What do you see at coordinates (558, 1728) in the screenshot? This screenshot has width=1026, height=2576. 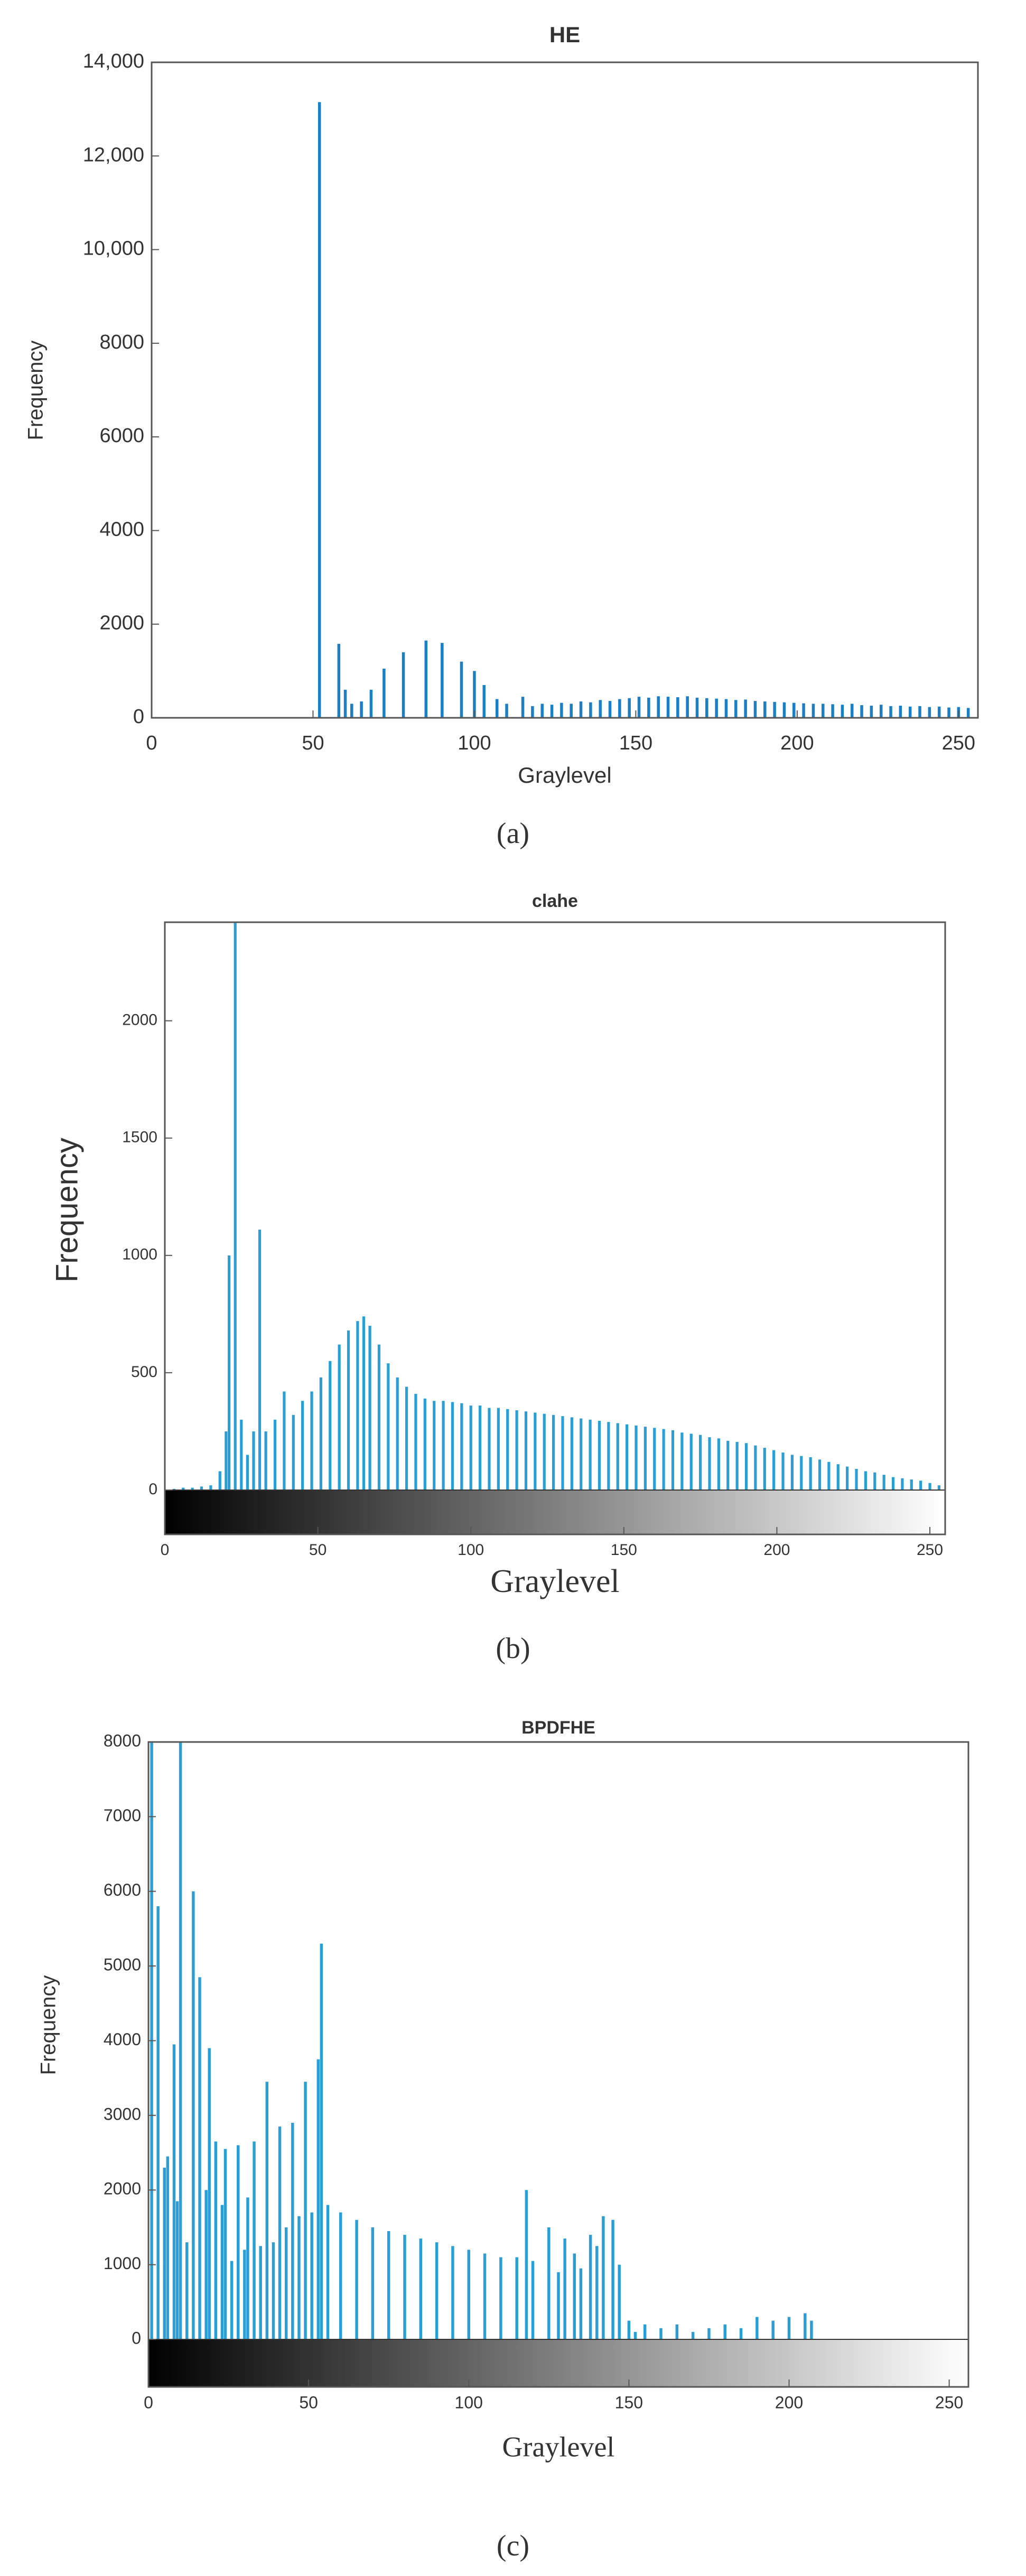 I see `chart-title: BPDFHE` at bounding box center [558, 1728].